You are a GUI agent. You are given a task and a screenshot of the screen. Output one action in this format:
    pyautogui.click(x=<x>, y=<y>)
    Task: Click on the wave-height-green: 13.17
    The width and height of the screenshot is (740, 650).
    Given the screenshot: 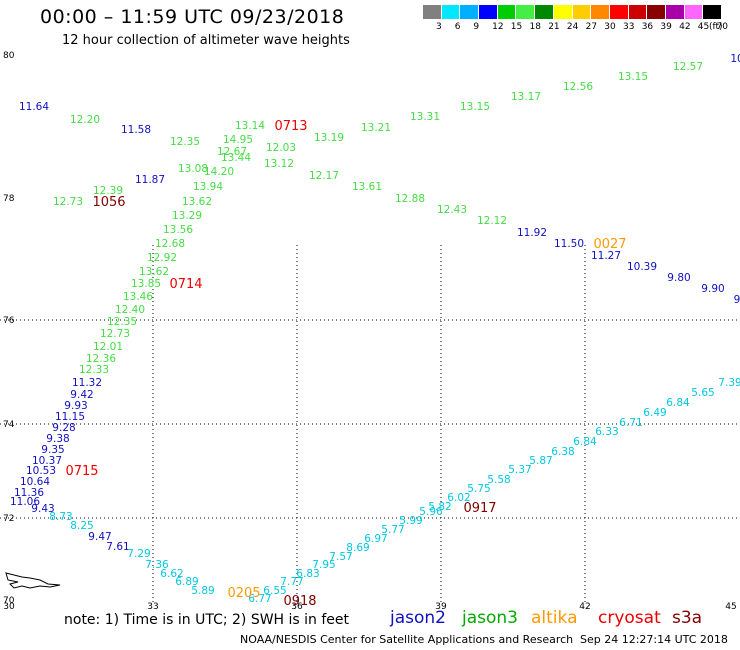 What is the action you would take?
    pyautogui.click(x=526, y=97)
    